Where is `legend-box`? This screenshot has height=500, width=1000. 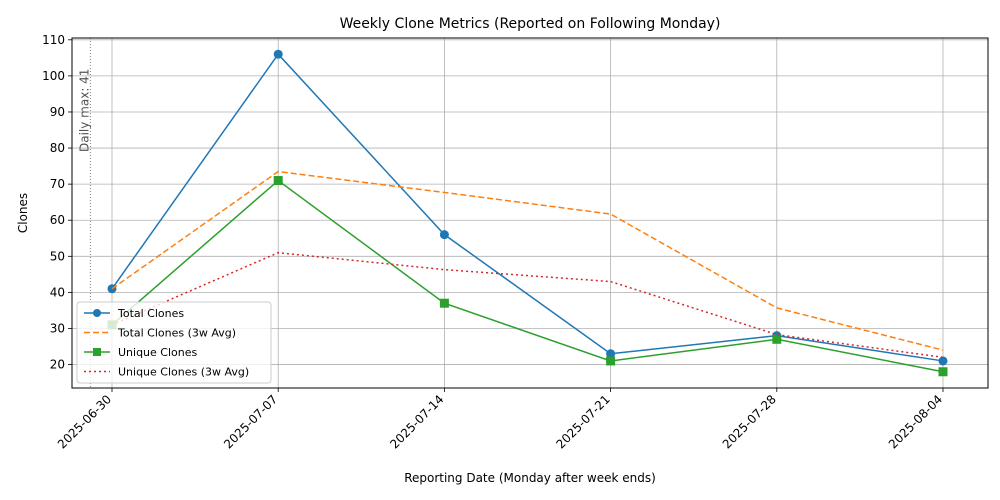 legend-box is located at coordinates (174, 342).